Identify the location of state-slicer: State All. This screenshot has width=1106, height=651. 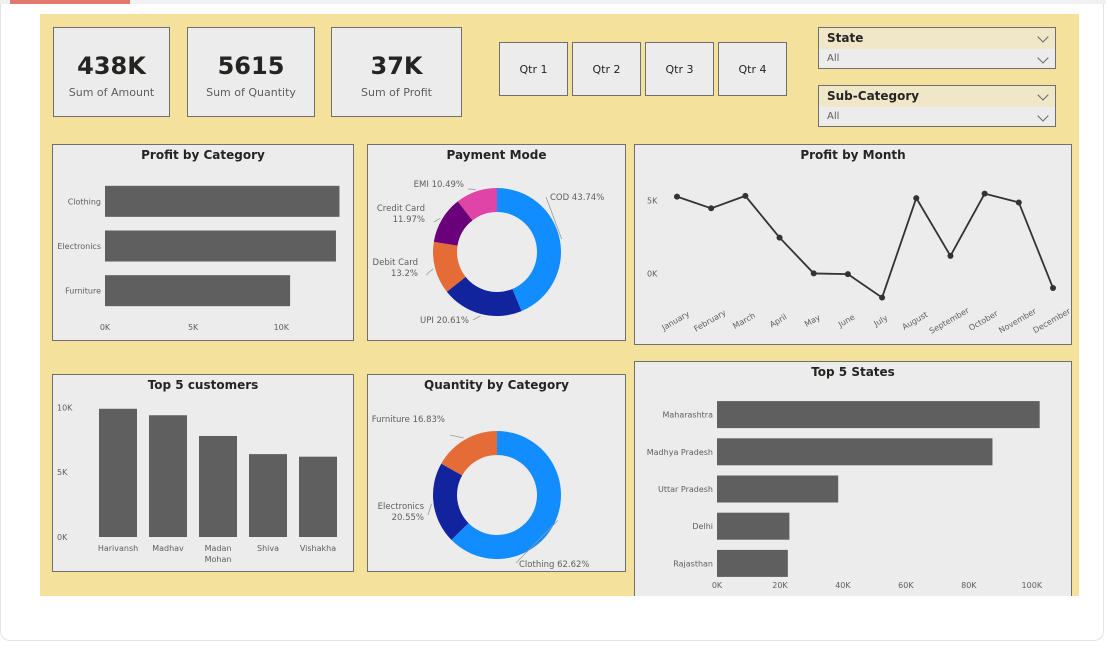
(937, 48).